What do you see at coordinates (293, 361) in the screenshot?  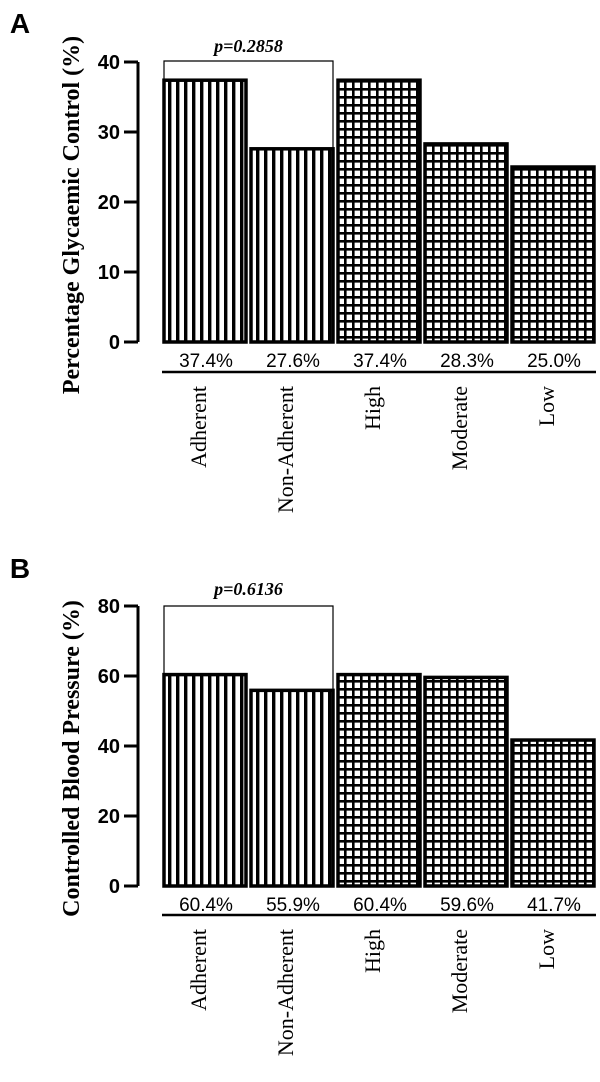 I see `data-label: 27.6%` at bounding box center [293, 361].